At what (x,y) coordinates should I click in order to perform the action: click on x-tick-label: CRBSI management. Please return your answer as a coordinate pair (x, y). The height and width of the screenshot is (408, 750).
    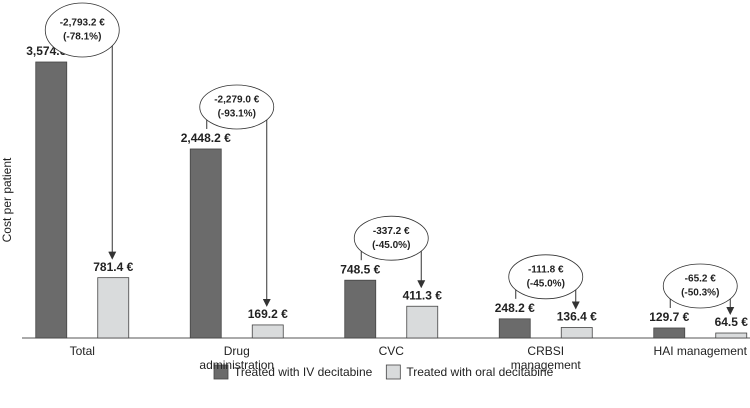
    Looking at the image, I should click on (545, 358).